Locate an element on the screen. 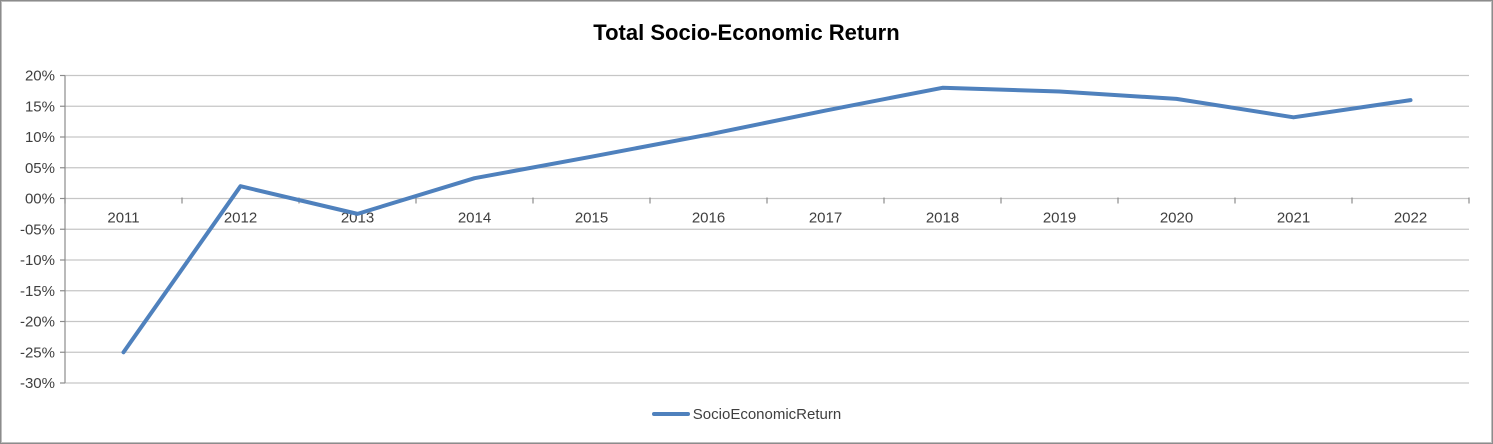  y-tick-label: -30% is located at coordinates (37, 383).